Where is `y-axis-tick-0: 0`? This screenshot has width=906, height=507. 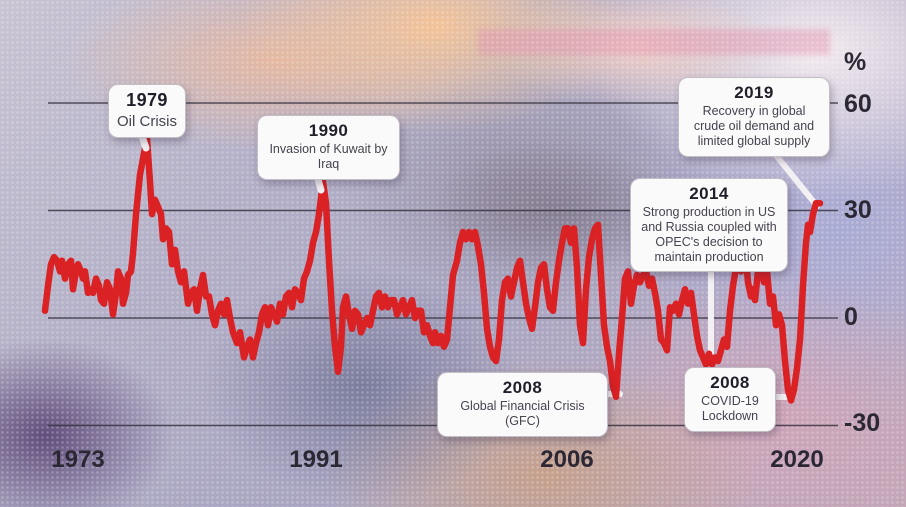
y-axis-tick-0: 0 is located at coordinates (851, 317).